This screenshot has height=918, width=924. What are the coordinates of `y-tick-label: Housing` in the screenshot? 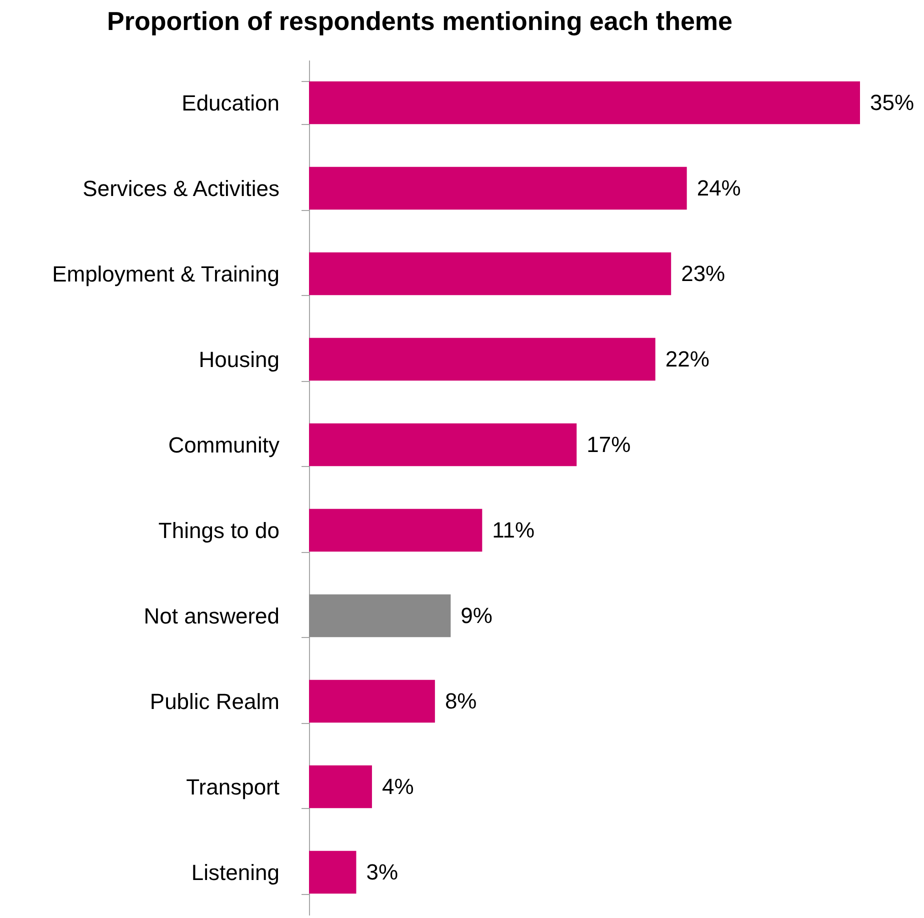 It's located at (239, 359).